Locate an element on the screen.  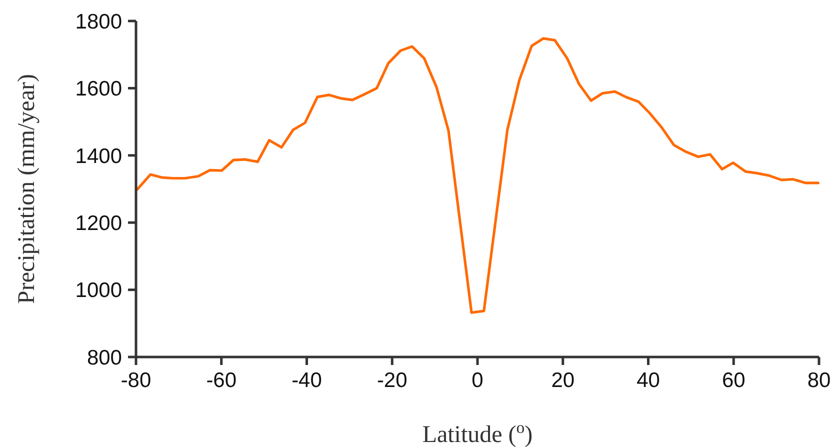
x-tick-label: -40 is located at coordinates (307, 380).